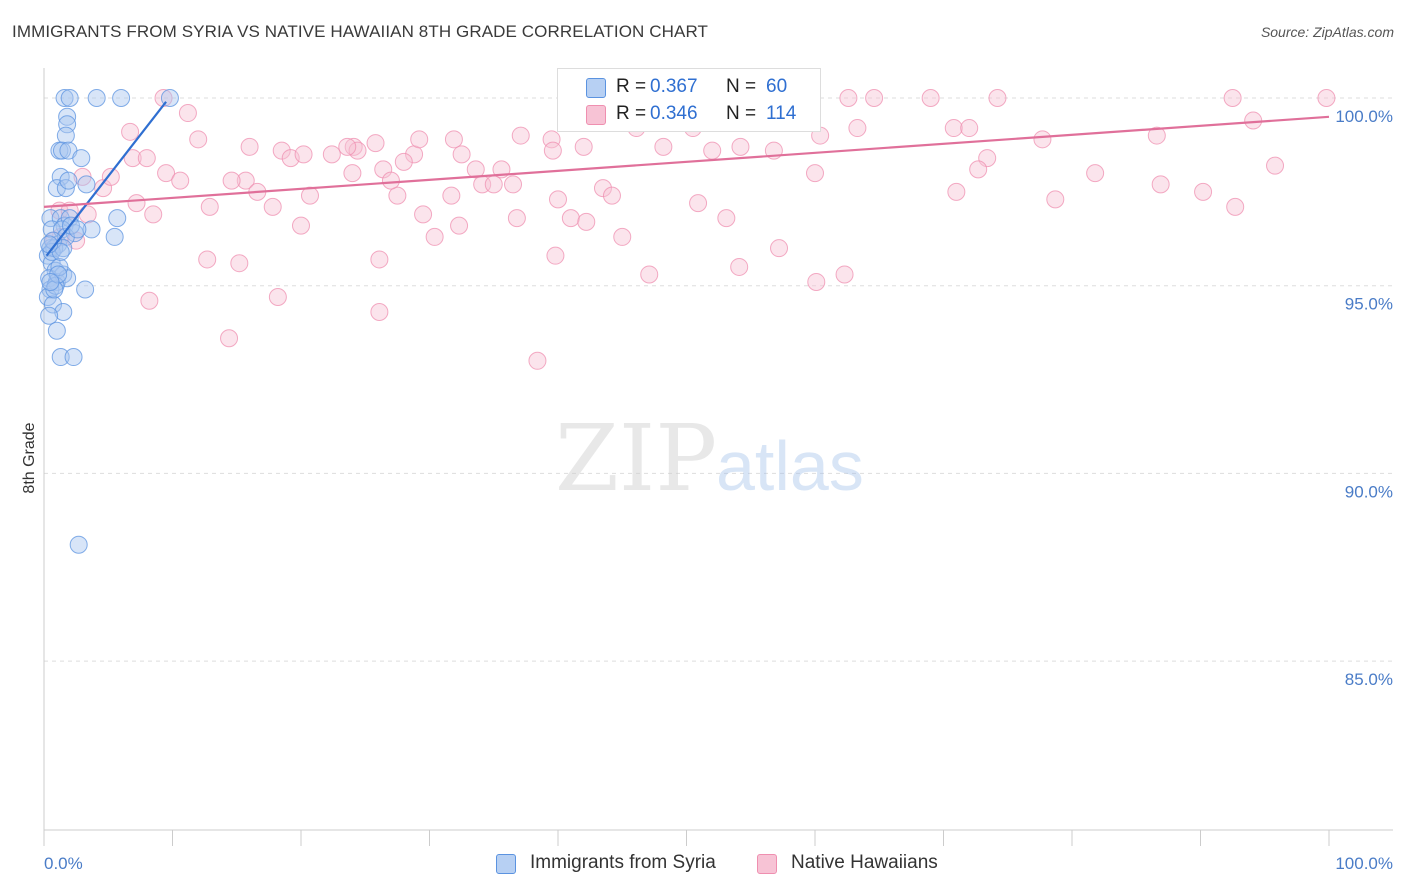  What do you see at coordinates (623, 862) in the screenshot?
I see `bottom-legend-label: Immigrants from Syria` at bounding box center [623, 862].